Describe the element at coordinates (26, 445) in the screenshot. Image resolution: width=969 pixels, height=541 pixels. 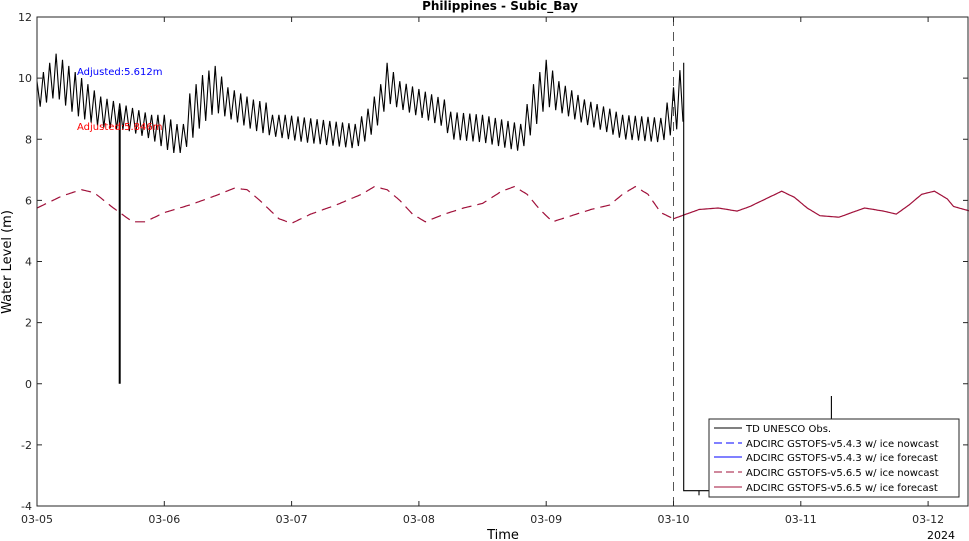
I see `y-tick-label: -2` at that location.